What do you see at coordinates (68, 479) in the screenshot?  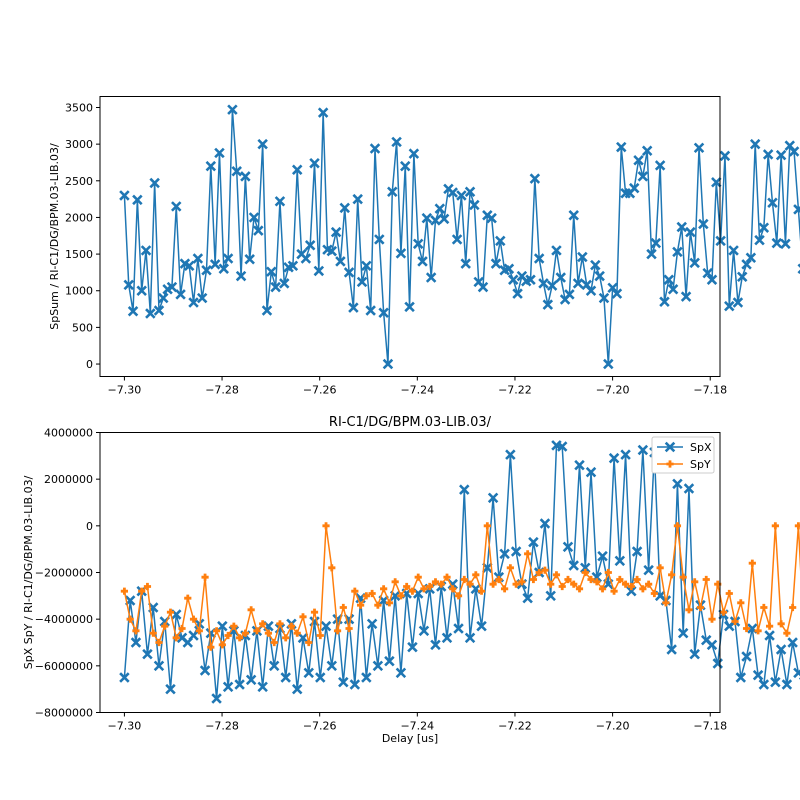 I see `y-tick-label: 2000000` at bounding box center [68, 479].